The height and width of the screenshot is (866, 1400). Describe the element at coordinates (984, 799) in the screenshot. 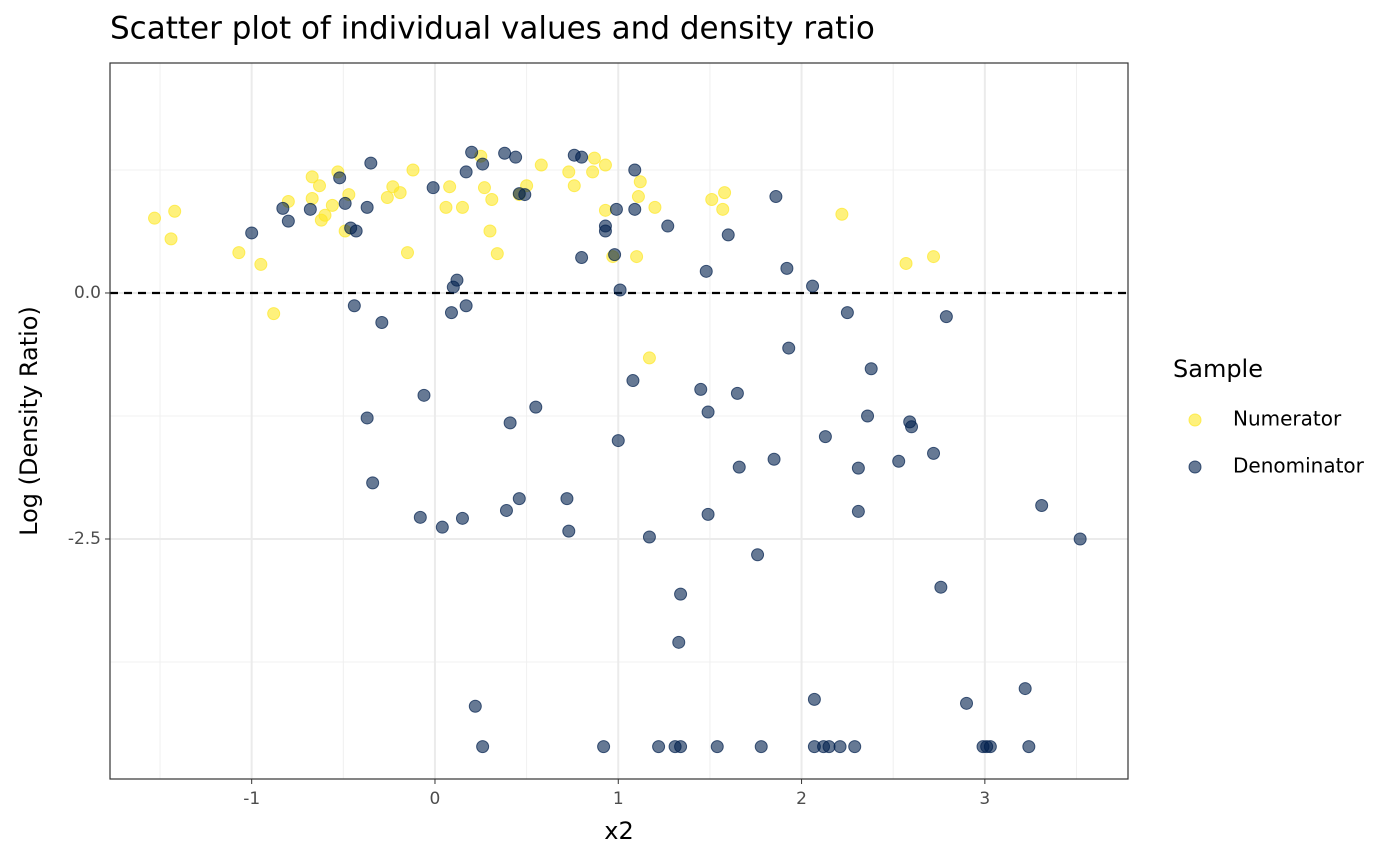

I see `x-tick-label: 3` at that location.